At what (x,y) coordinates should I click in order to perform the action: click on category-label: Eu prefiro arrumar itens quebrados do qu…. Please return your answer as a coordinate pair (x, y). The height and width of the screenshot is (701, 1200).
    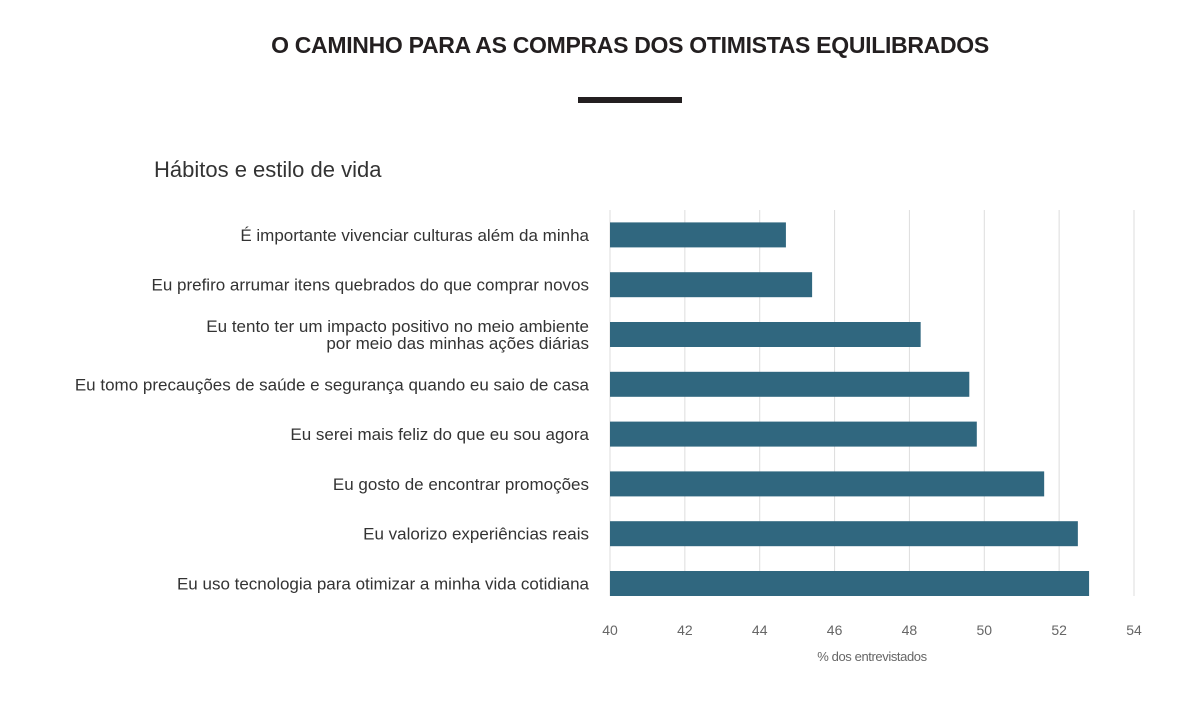
    Looking at the image, I should click on (370, 285).